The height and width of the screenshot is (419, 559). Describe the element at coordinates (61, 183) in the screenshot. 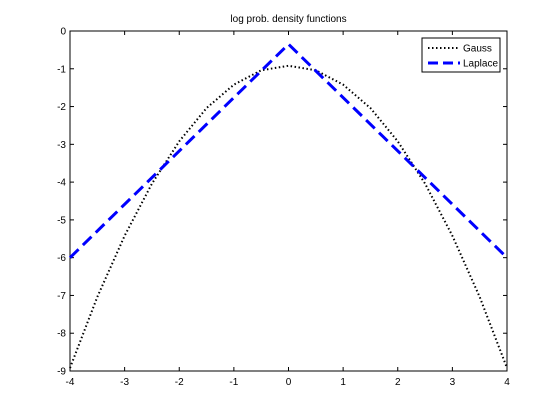

I see `y-tick-label: -4` at that location.